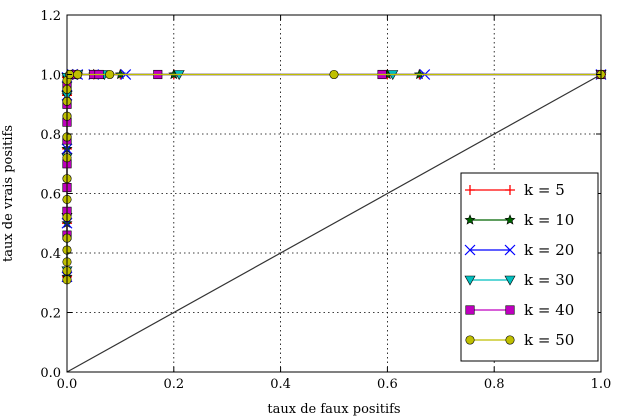  I want to click on y-tick-label: 0.8, so click(50, 135).